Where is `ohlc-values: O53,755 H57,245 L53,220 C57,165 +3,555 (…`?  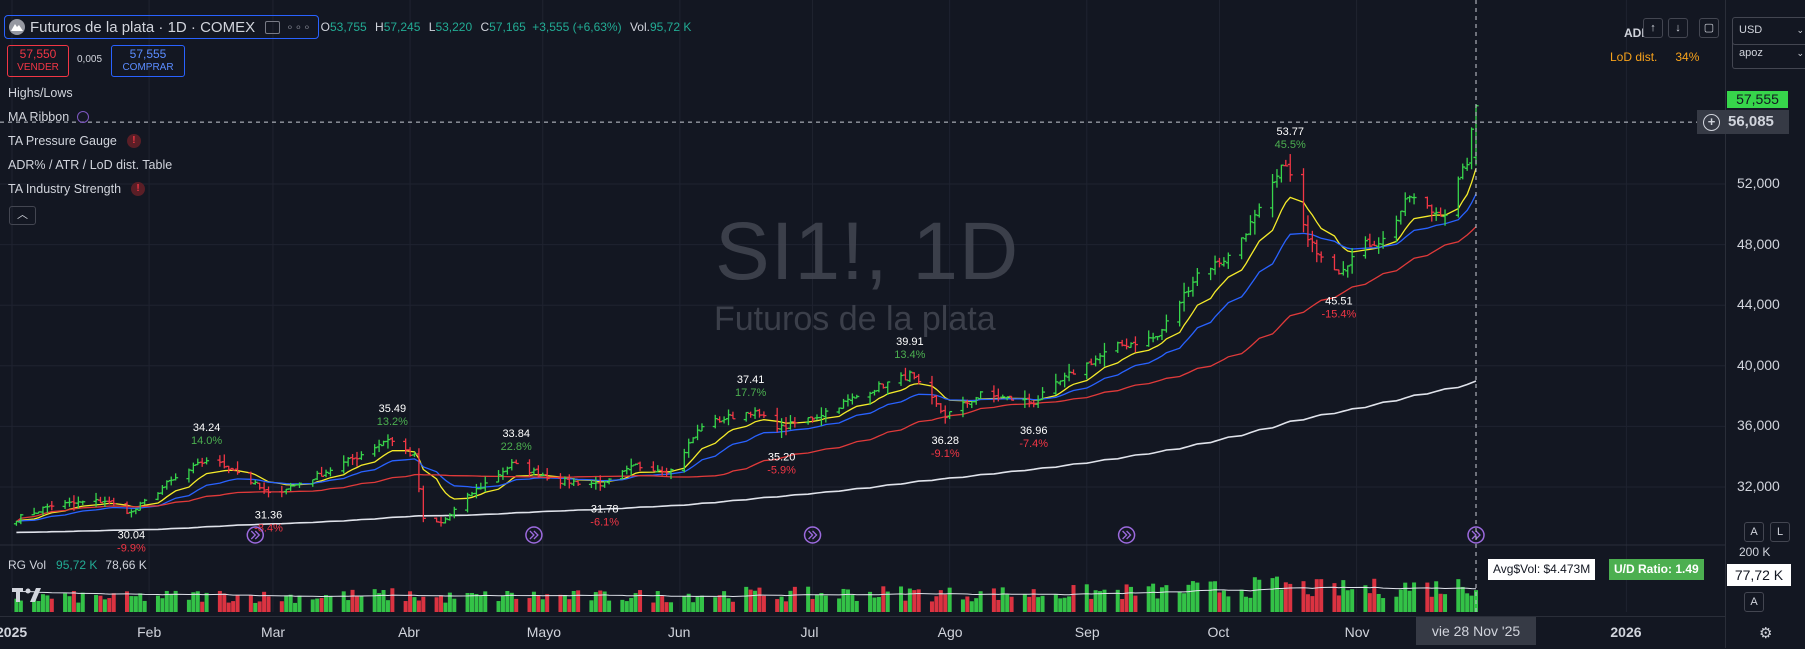 ohlc-values: O53,755 H57,245 L53,220 C57,165 +3,555 (… is located at coordinates (506, 27).